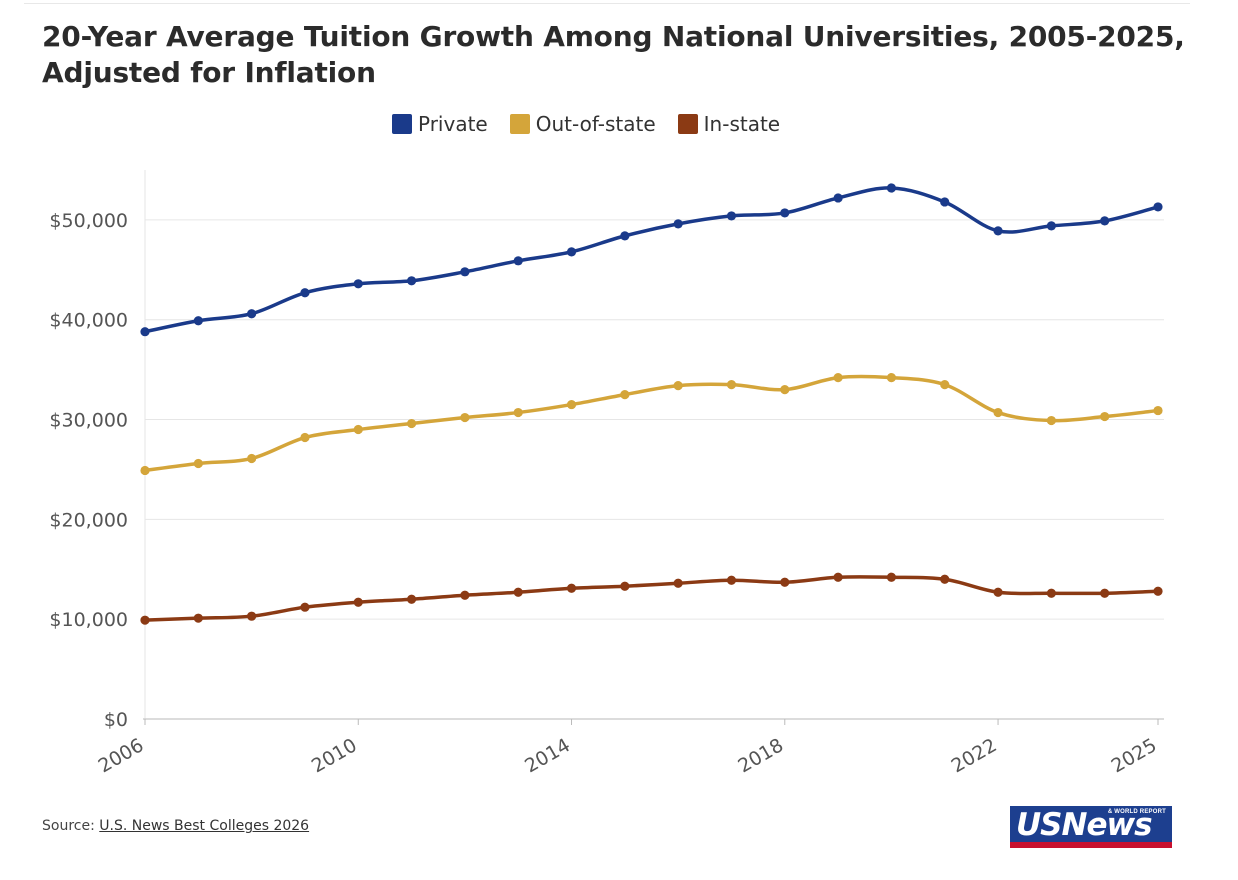  I want to click on y-tick-label: $40,000, so click(88, 321).